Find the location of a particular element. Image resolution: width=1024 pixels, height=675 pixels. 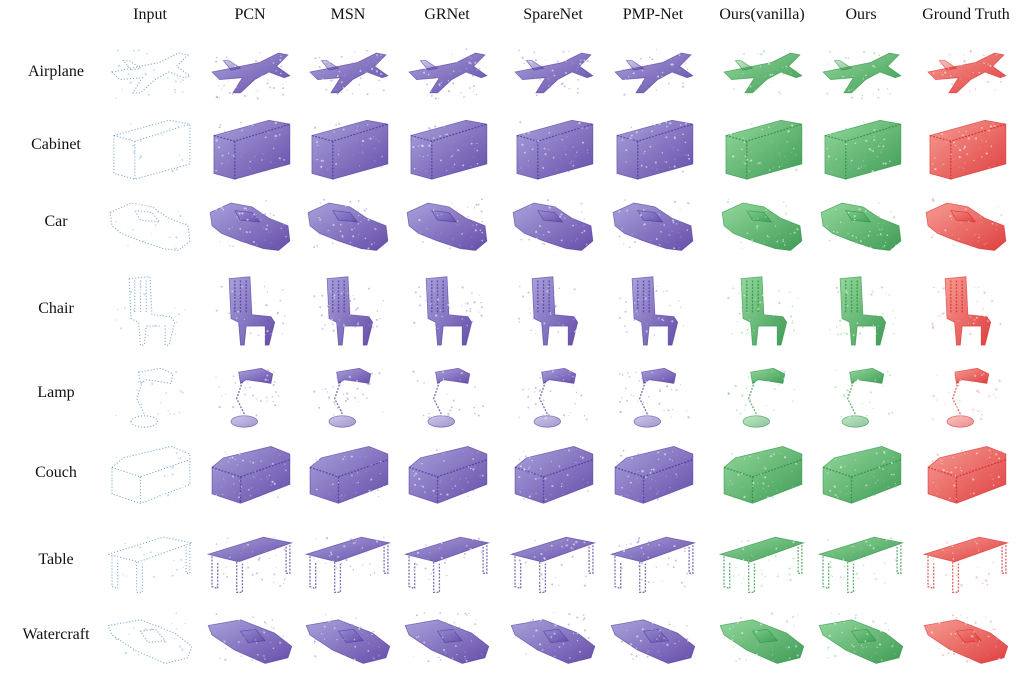

row-label: Cabinet is located at coordinates (56, 144).